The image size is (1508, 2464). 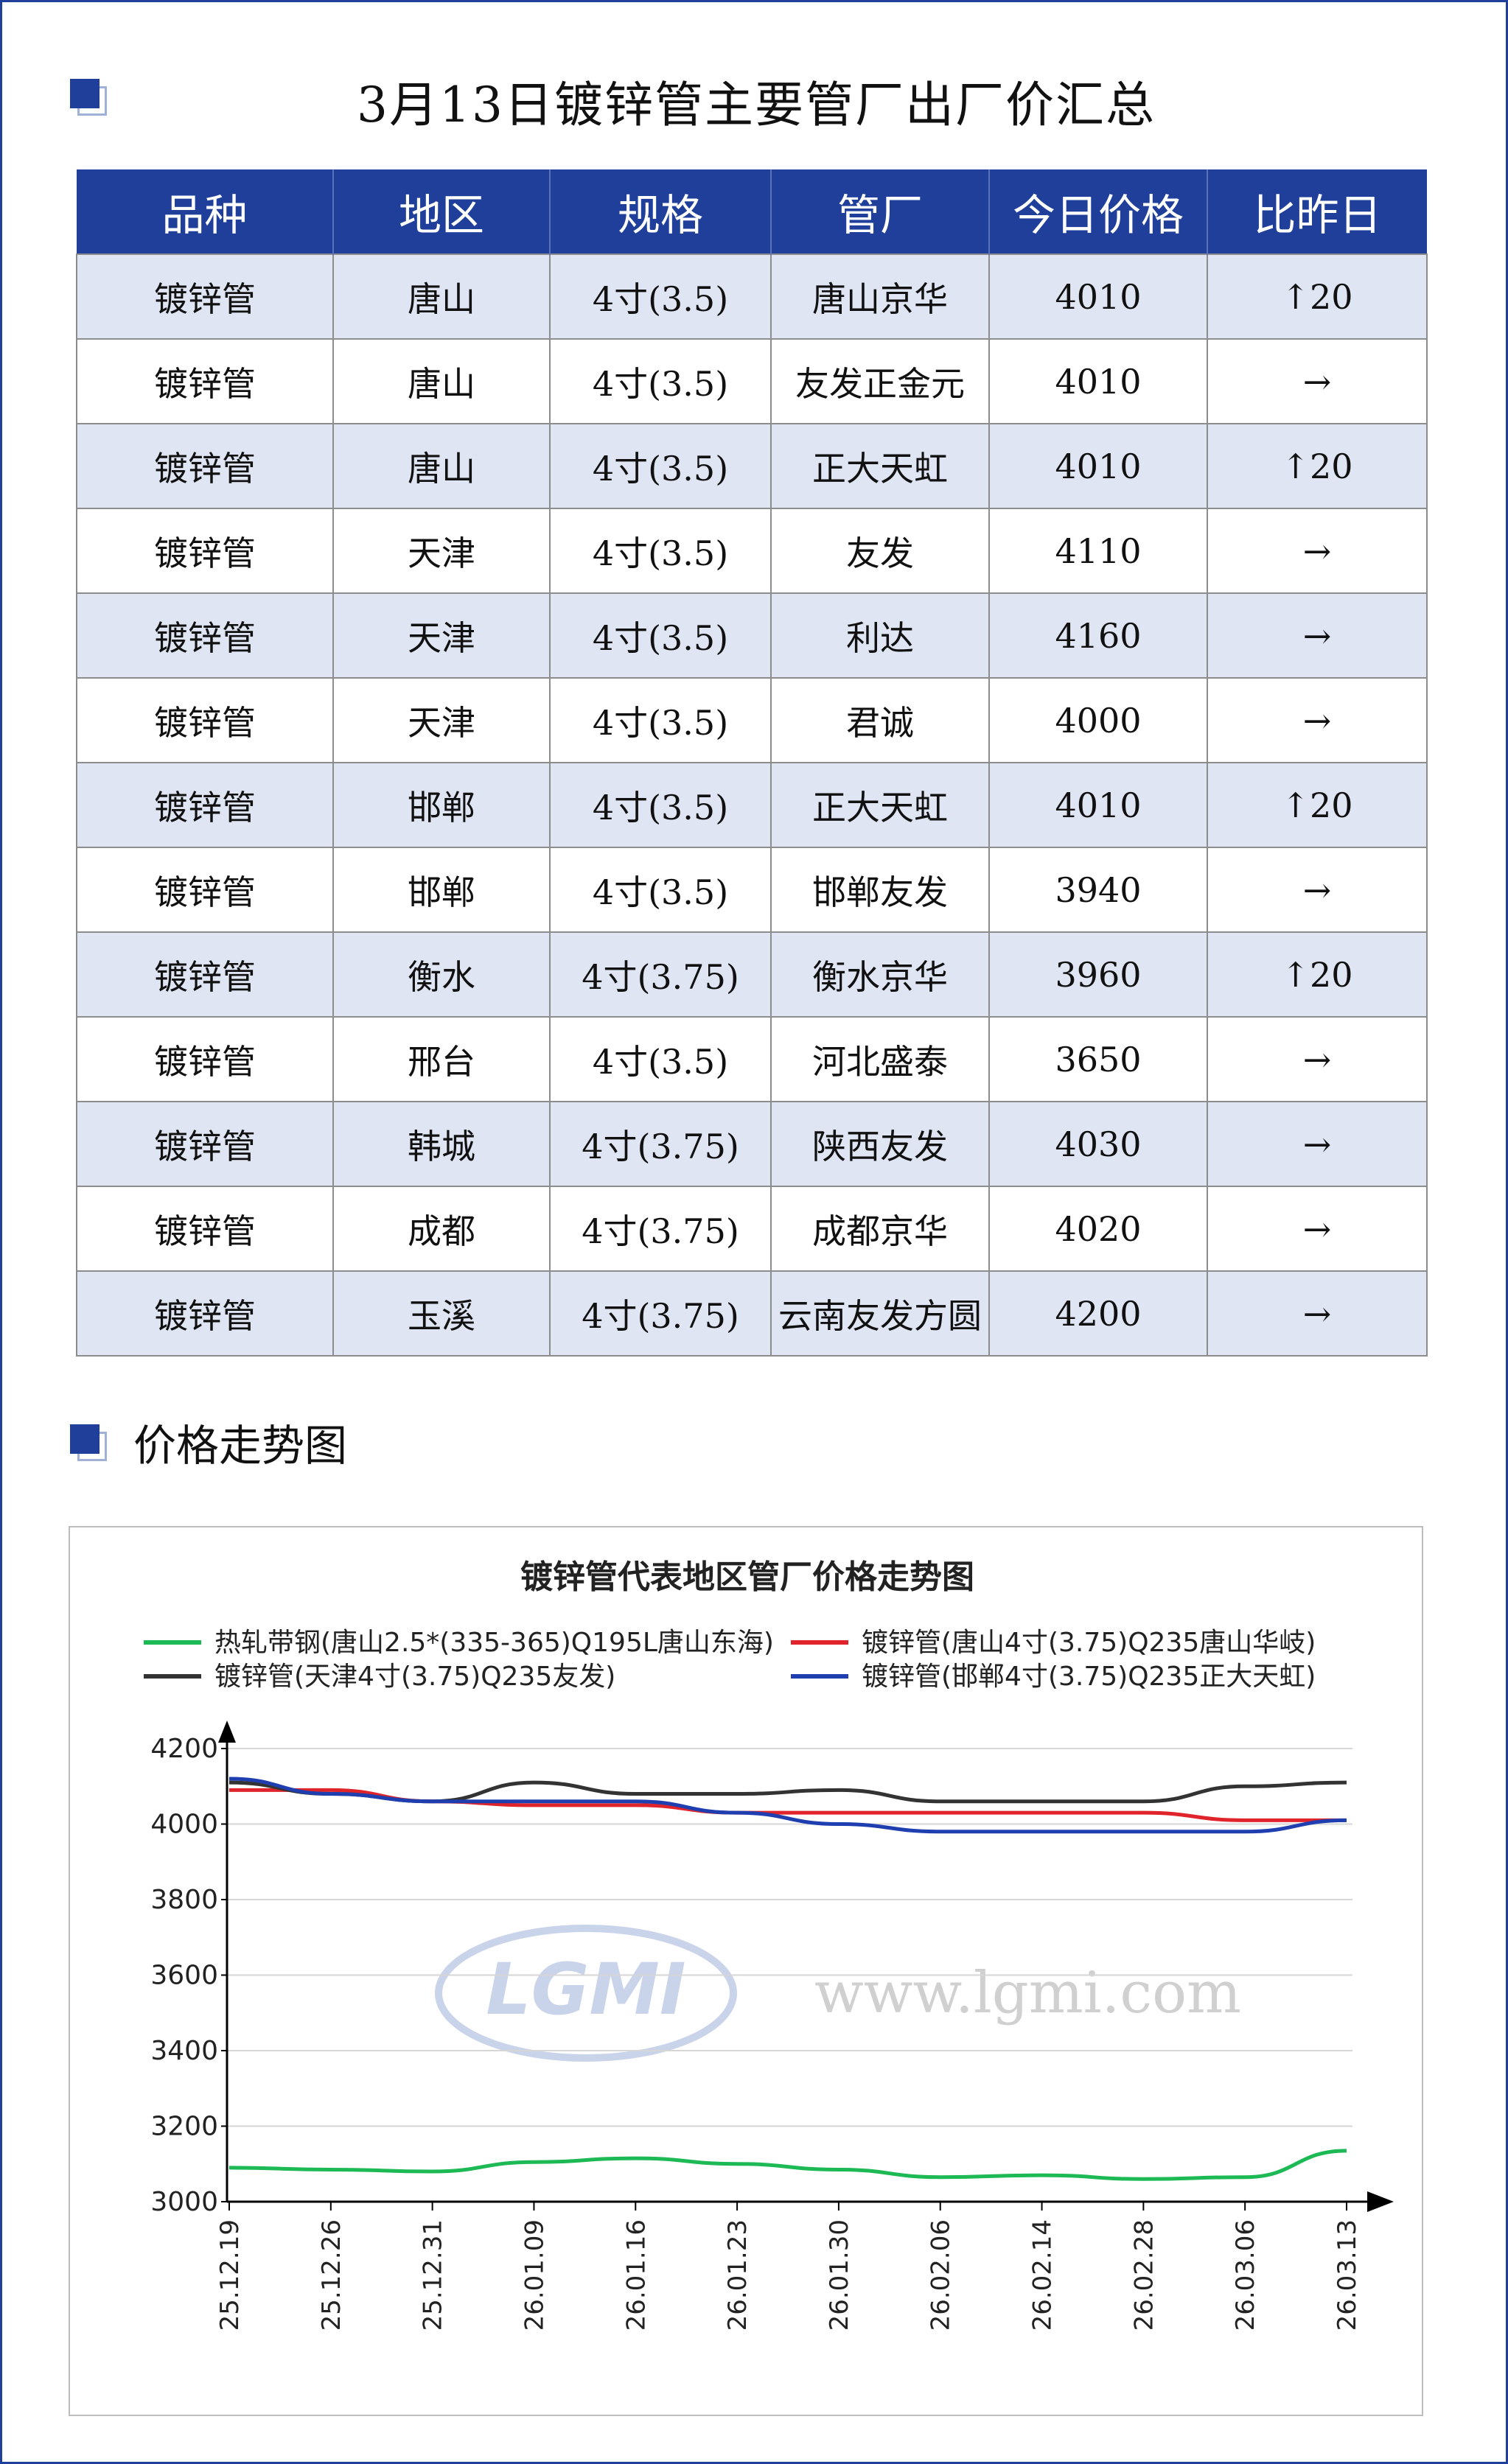 I want to click on table-row: 镀锌管 唐山 4寸(3.5) 唐山京华 4010 ↑20, so click(x=752, y=296).